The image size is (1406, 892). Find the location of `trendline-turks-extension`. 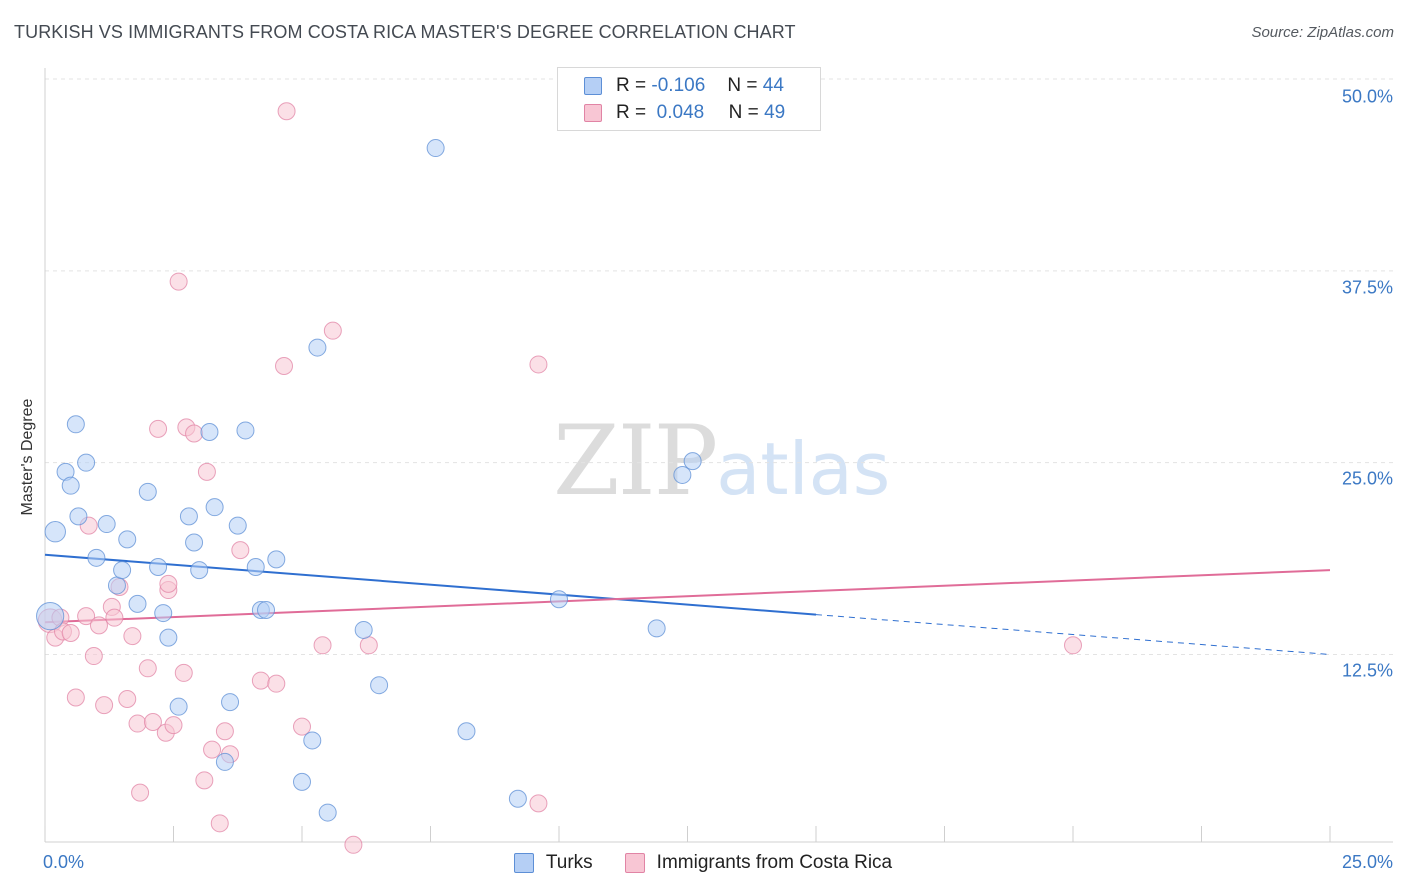

trendline-turks-extension is located at coordinates (1073, 634).